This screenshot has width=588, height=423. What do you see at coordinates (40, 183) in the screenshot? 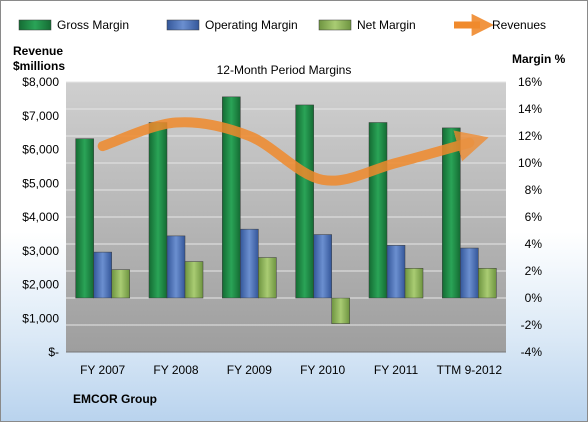
I see `left-tick-label: $5,000` at bounding box center [40, 183].